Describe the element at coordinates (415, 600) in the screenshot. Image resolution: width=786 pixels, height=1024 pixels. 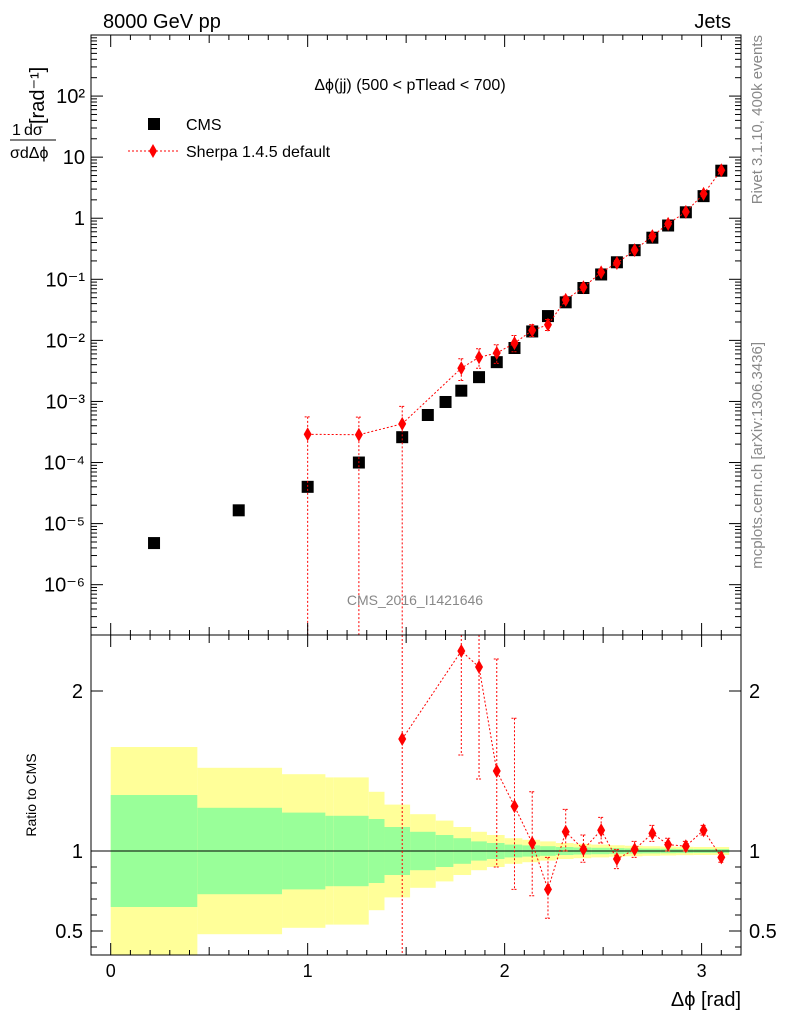
I see `watermark: CMS_2016_I1421646` at that location.